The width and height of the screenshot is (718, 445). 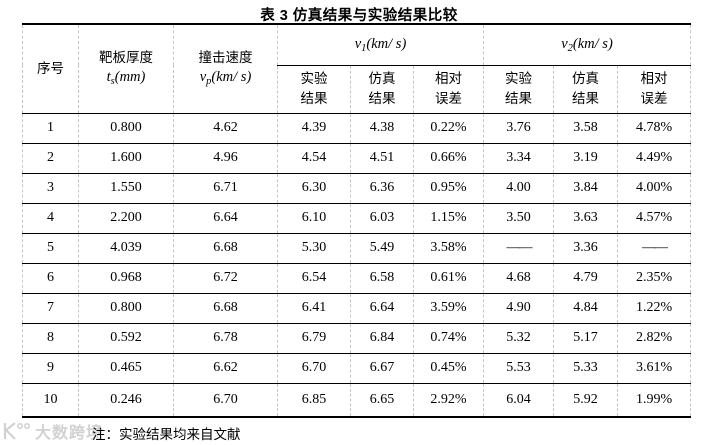 I want to click on table-row: 2 1.600 4.96 4.54 4.51 0.66% 3.34 3.19 4.49%, so click(x=357, y=158).